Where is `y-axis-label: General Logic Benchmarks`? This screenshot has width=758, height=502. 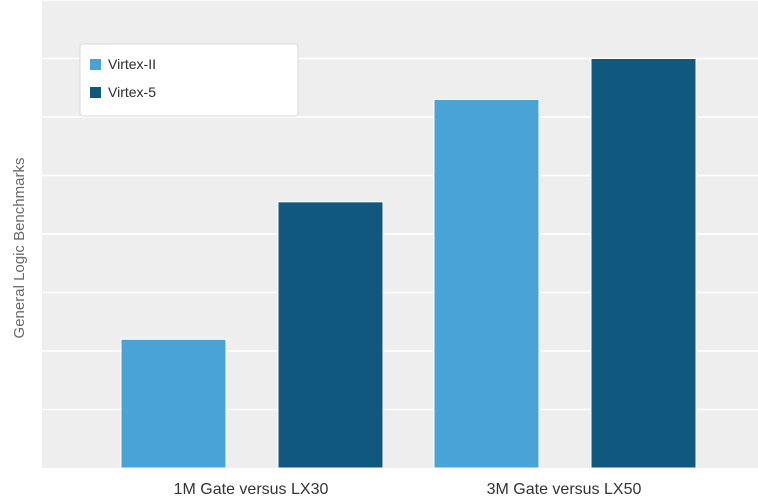 y-axis-label: General Logic Benchmarks is located at coordinates (19, 248).